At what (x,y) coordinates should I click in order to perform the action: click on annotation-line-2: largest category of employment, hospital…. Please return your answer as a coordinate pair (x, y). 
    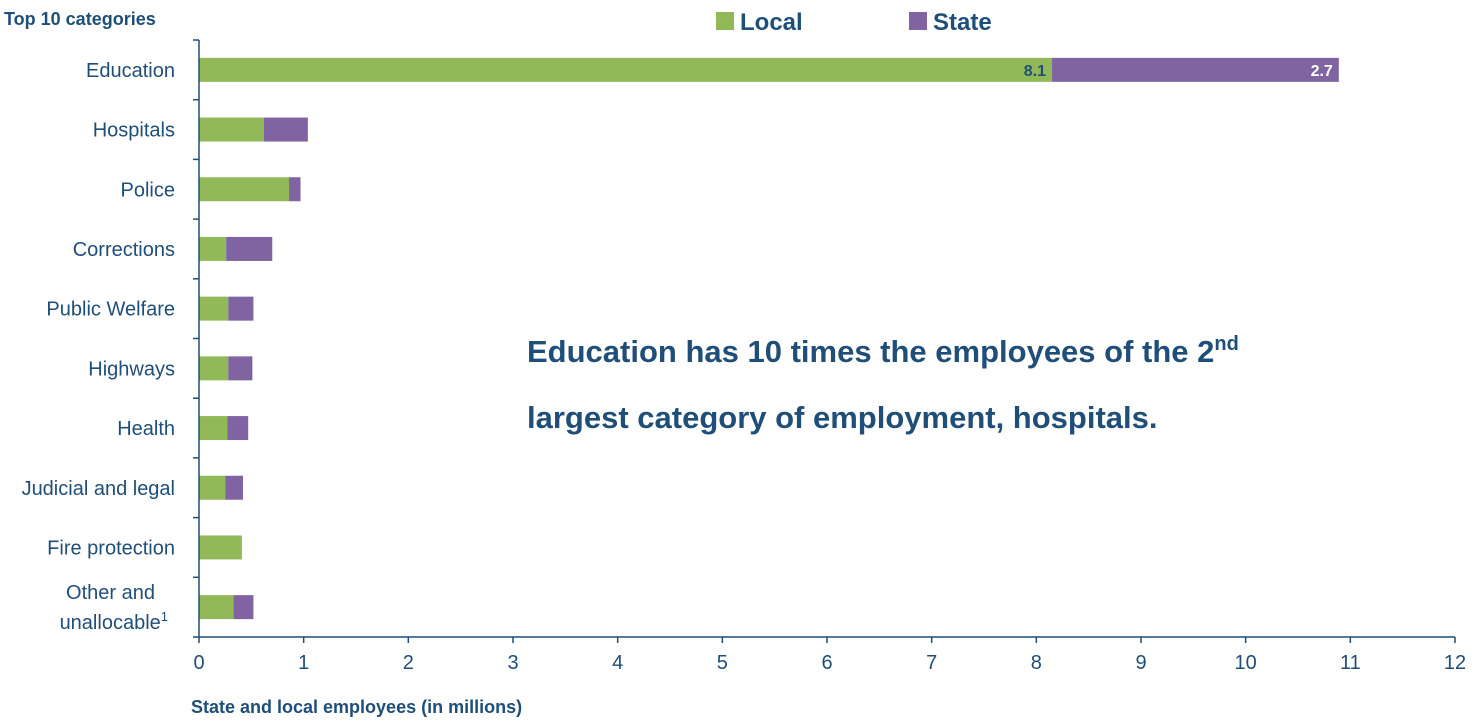
    Looking at the image, I should click on (842, 417).